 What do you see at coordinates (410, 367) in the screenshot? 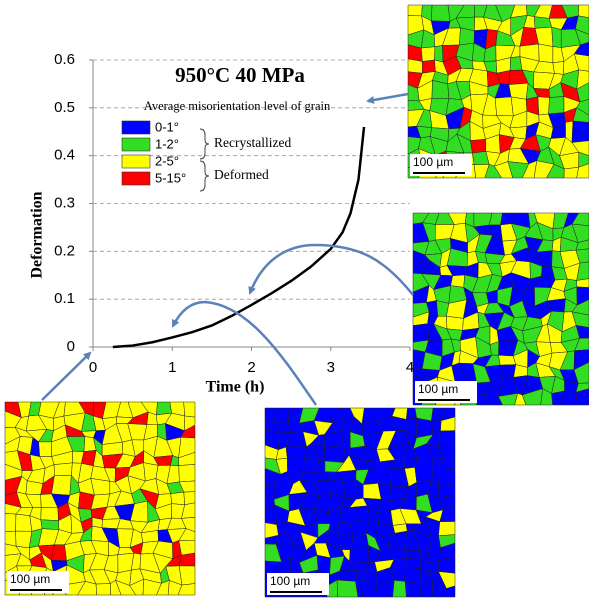
I see `x-tick-label: 4` at bounding box center [410, 367].